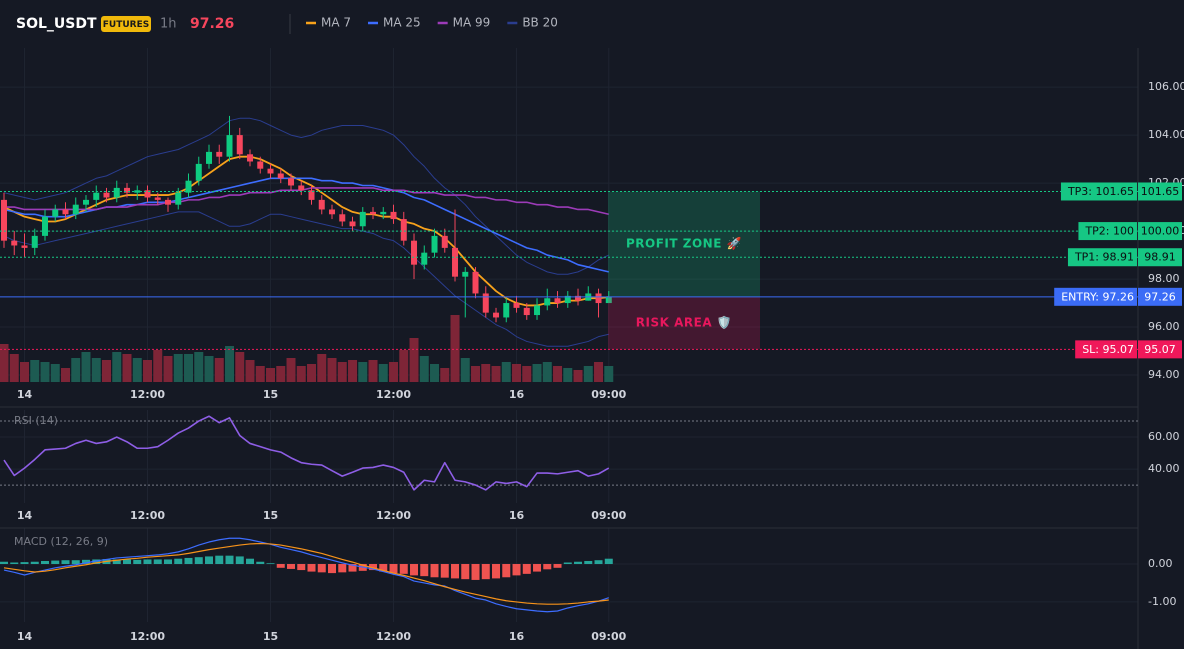 This screenshot has height=649, width=1184. What do you see at coordinates (1108, 349) in the screenshot?
I see `level-label: SL: 95.07` at bounding box center [1108, 349].